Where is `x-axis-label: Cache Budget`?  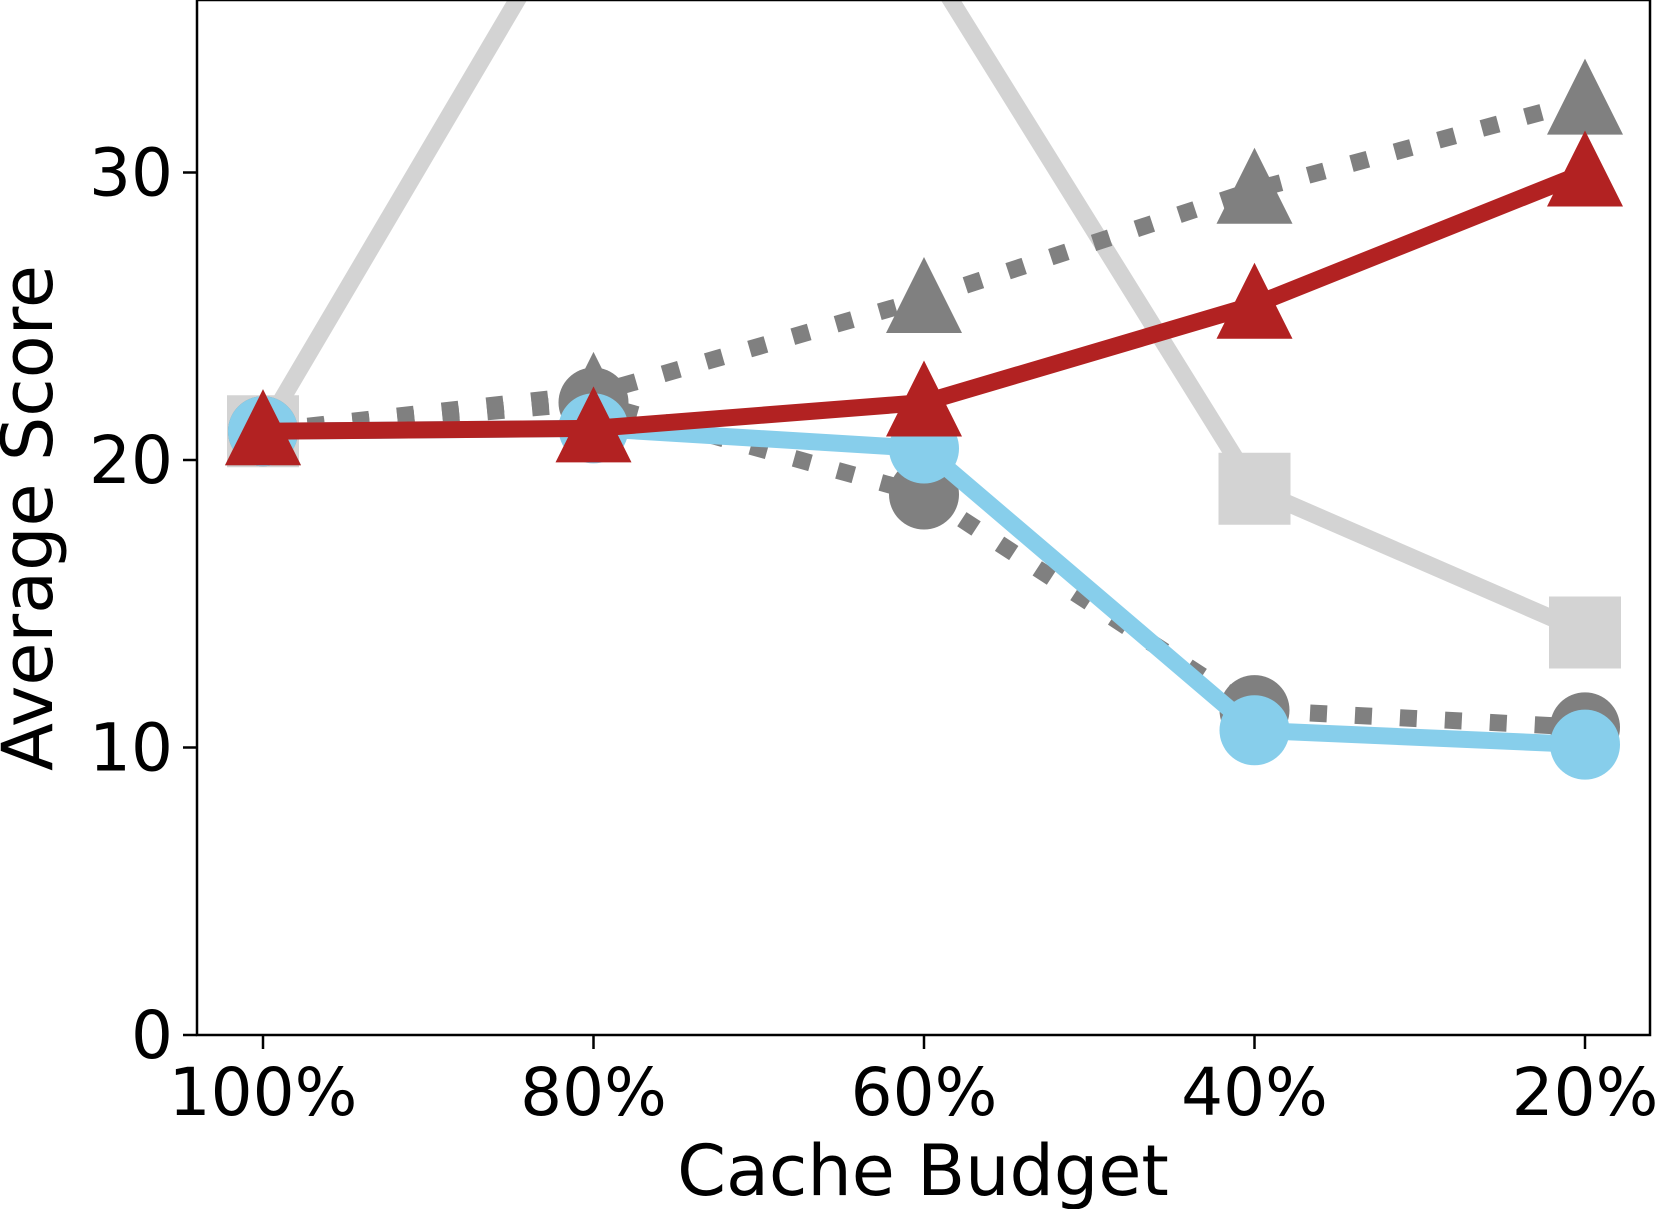 x-axis-label: Cache Budget is located at coordinates (923, 1169).